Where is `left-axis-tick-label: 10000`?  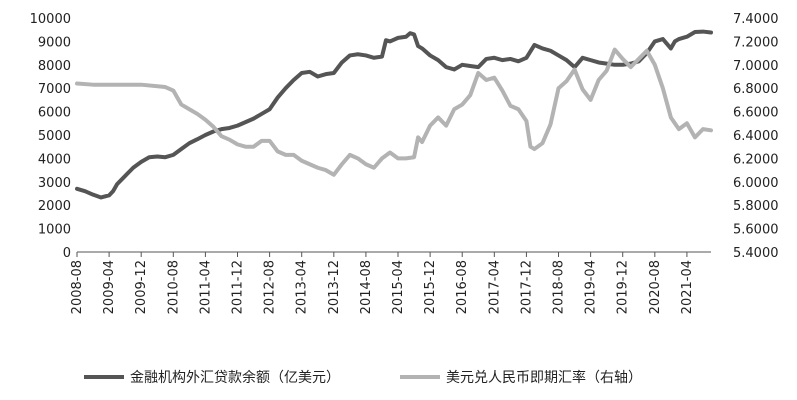 left-axis-tick-label: 10000 is located at coordinates (50, 19).